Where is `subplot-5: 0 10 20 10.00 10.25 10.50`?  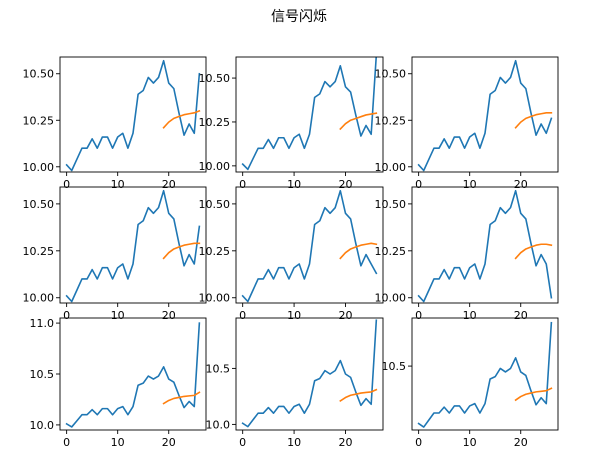
subplot-5: 0 10 20 10.00 10.25 10.50 is located at coordinates (291, 254).